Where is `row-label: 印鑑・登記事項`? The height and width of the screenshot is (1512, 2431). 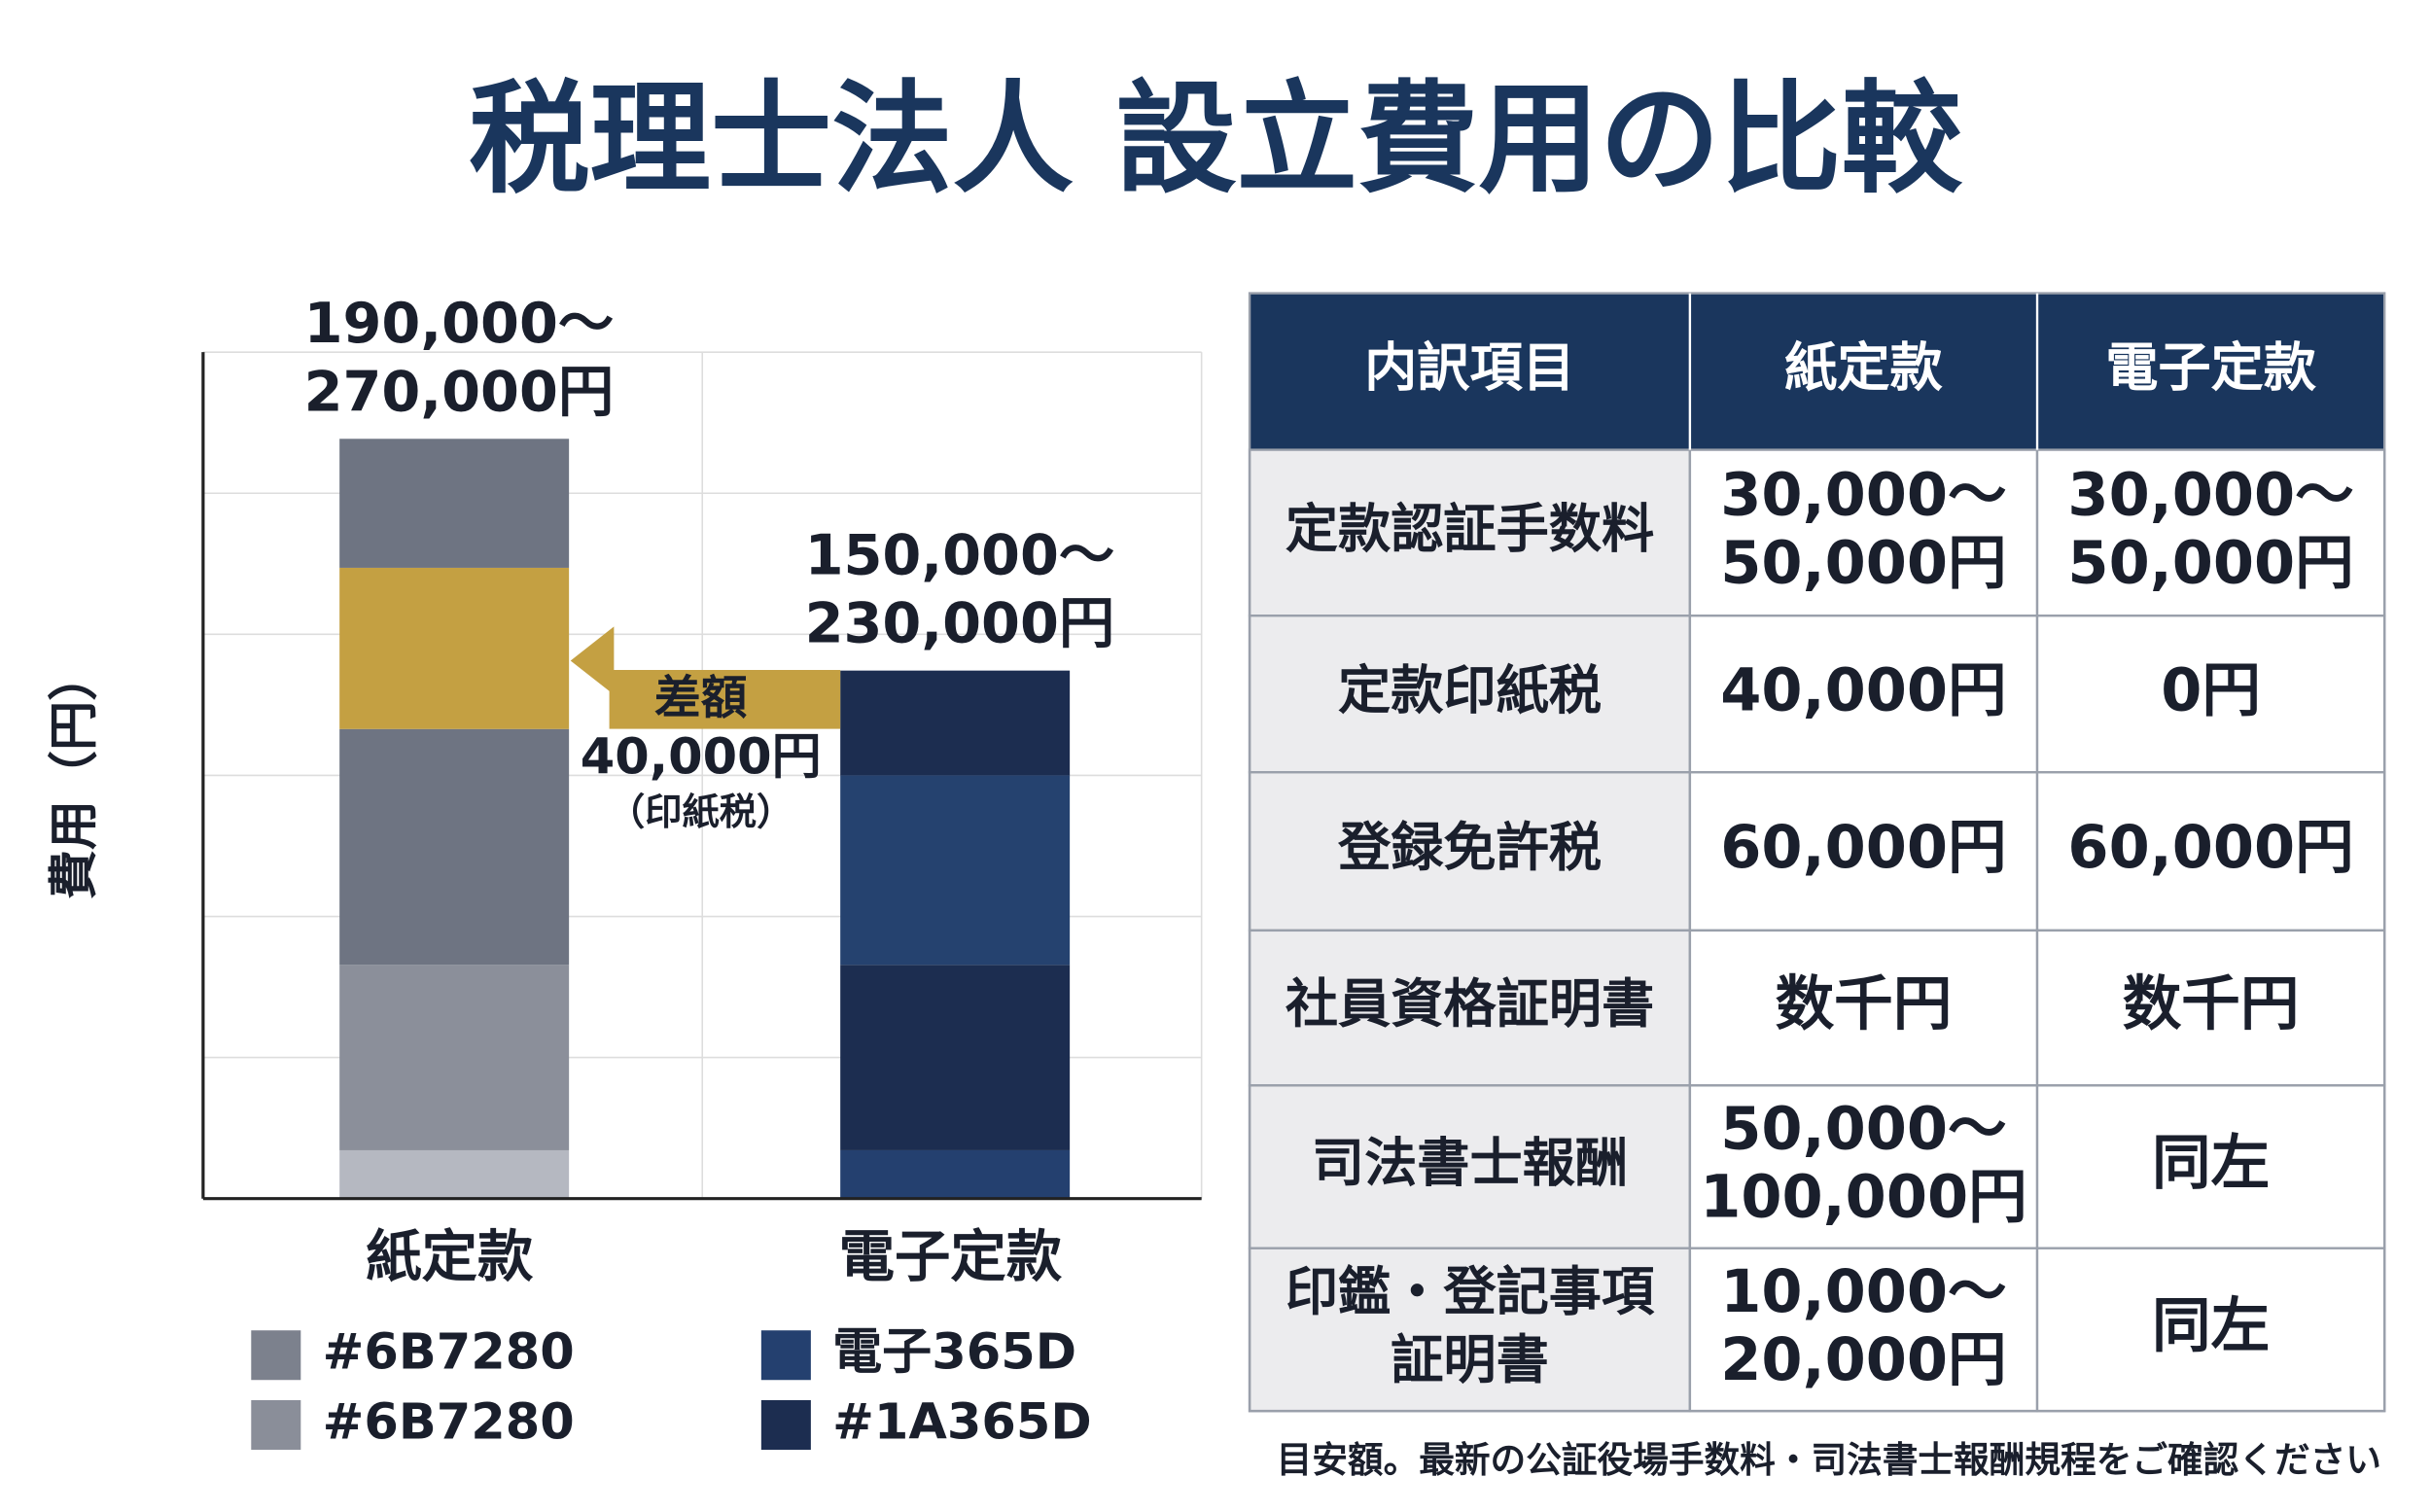
row-label: 印鑑・登記事項 is located at coordinates (1470, 1291).